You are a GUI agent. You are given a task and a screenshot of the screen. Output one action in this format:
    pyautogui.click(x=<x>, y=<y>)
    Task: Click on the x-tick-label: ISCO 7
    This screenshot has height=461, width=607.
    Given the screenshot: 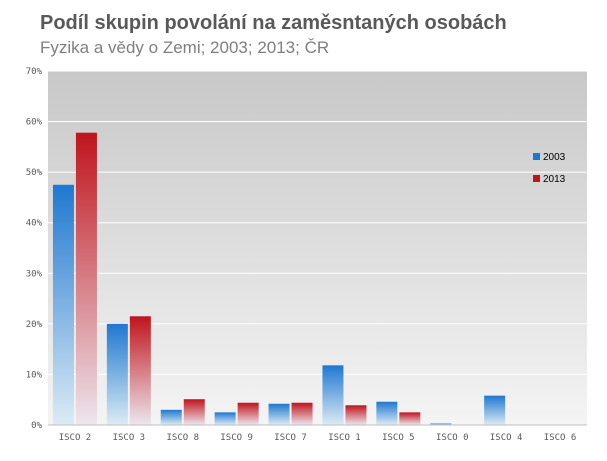 What is the action you would take?
    pyautogui.click(x=290, y=438)
    